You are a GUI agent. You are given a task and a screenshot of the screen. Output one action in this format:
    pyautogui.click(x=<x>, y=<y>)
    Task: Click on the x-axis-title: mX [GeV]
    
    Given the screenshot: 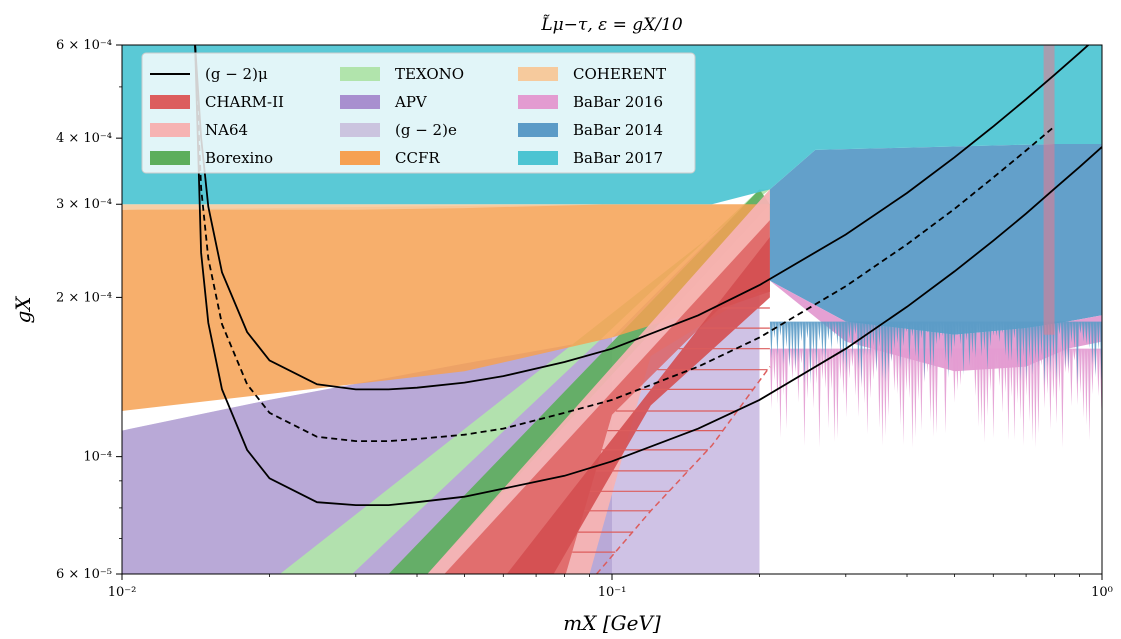 What is the action you would take?
    pyautogui.click(x=612, y=623)
    